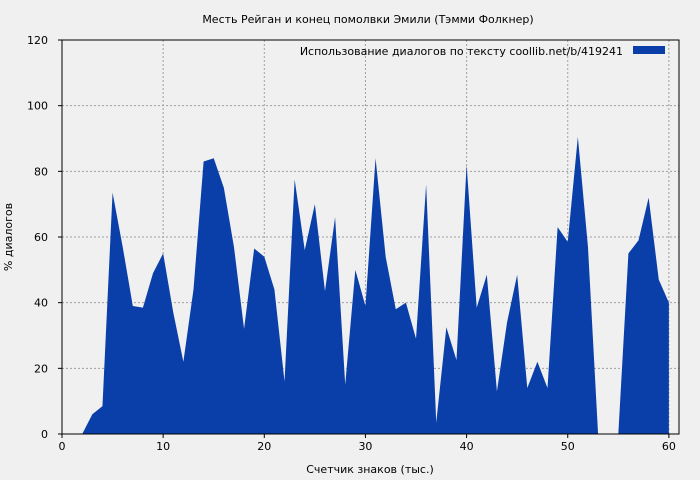 This screenshot has height=480, width=700. What do you see at coordinates (41, 368) in the screenshot?
I see `y-tick-label: 20` at bounding box center [41, 368].